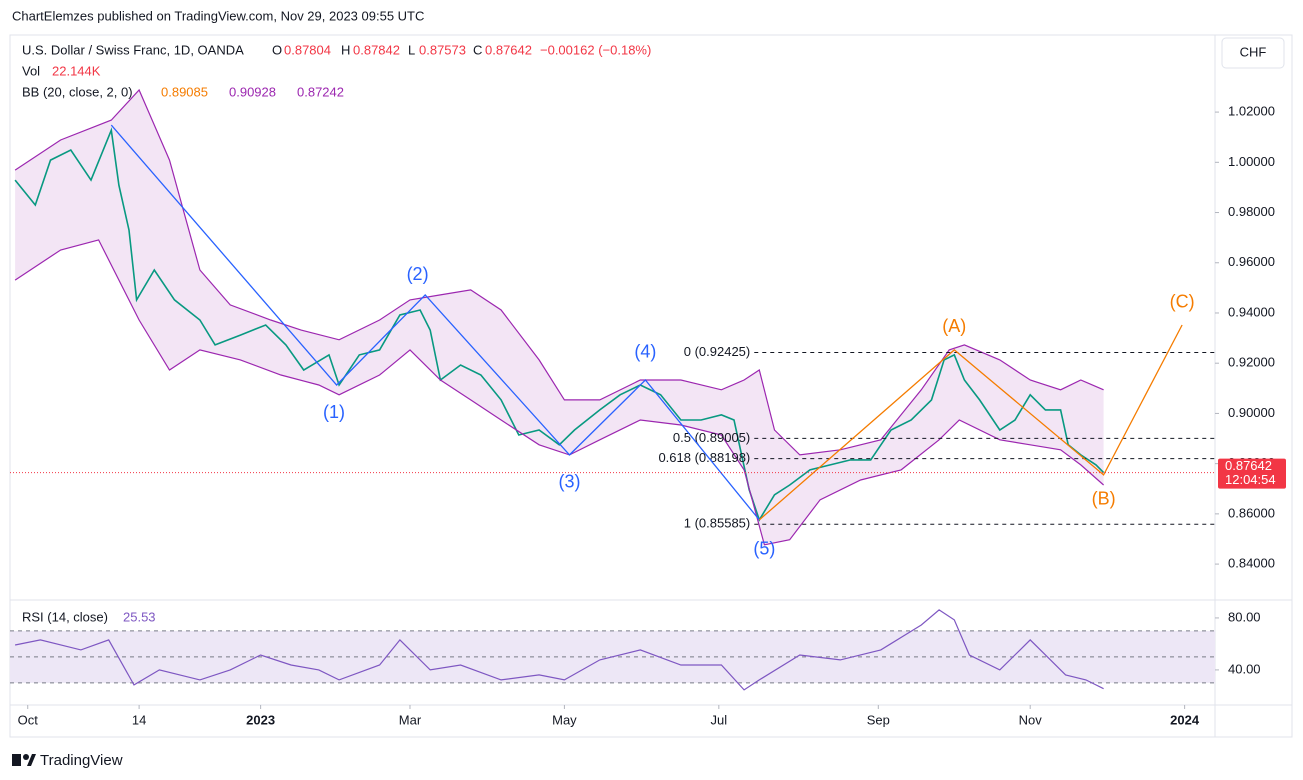  What do you see at coordinates (719, 719) in the screenshot?
I see `x-tick-label: Jul` at bounding box center [719, 719].